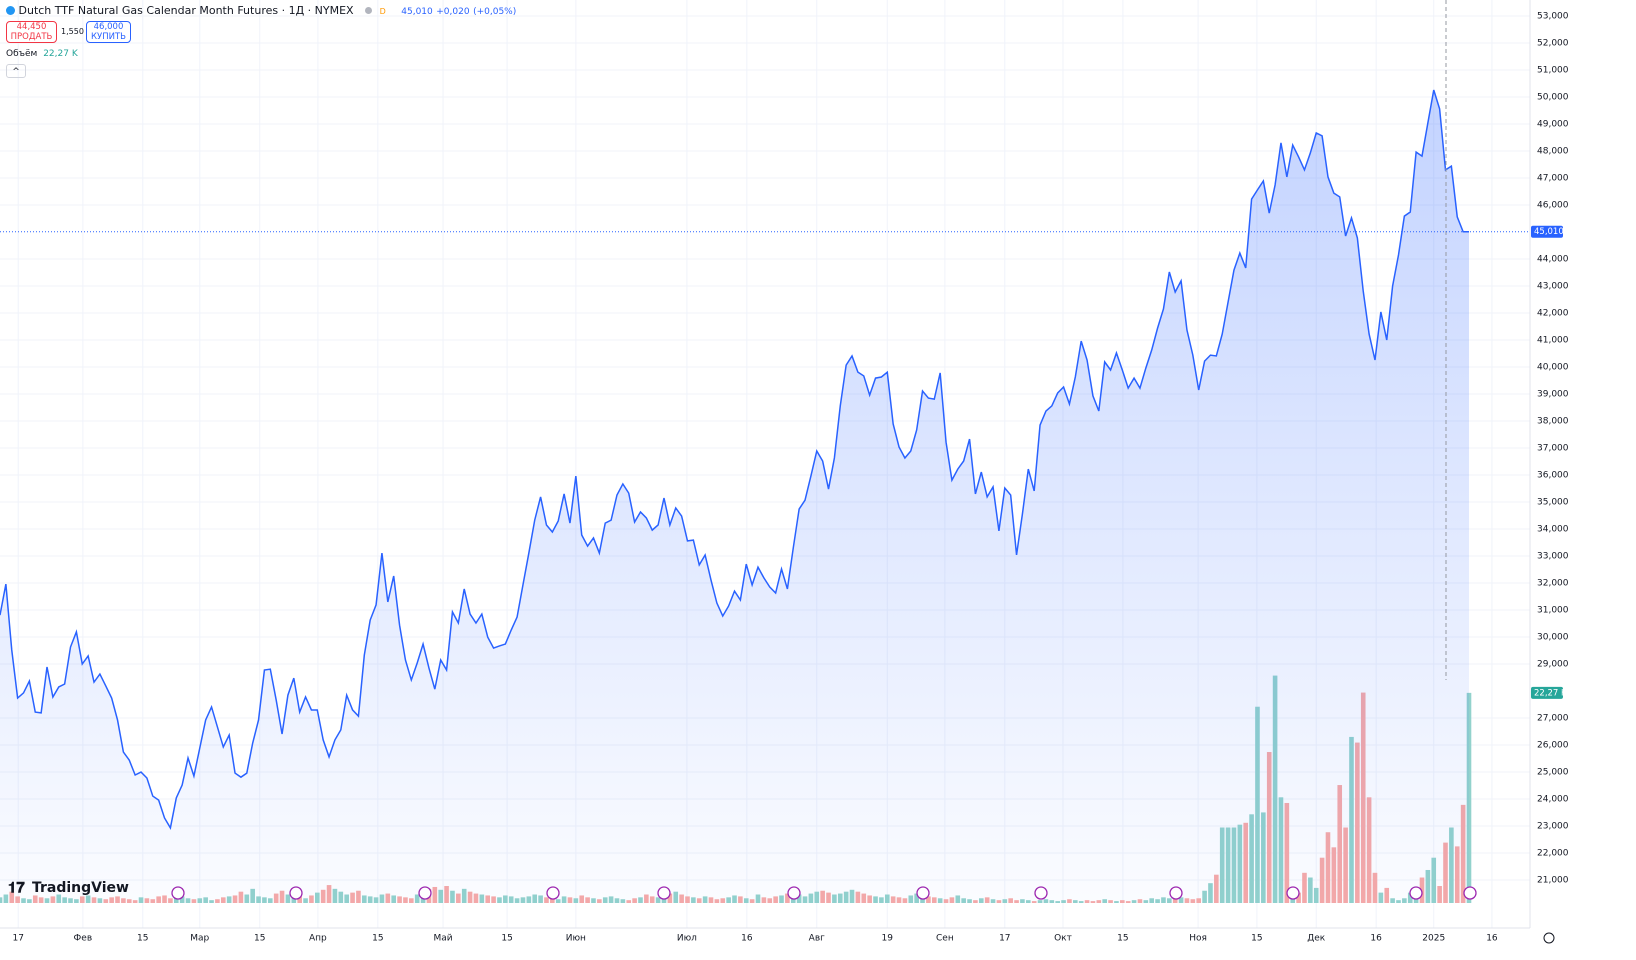 The image size is (1636, 960). I want to click on last-price-badge, so click(1547, 231).